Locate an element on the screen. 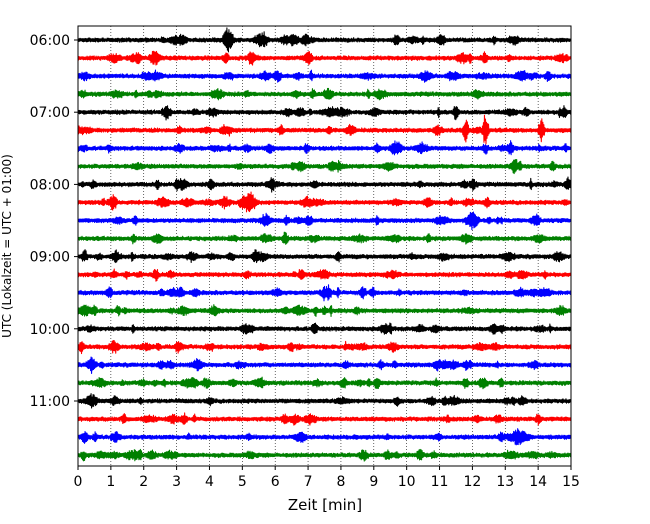 The height and width of the screenshot is (524, 650). y-tick-label-06:00: 06:00 is located at coordinates (50, 41).